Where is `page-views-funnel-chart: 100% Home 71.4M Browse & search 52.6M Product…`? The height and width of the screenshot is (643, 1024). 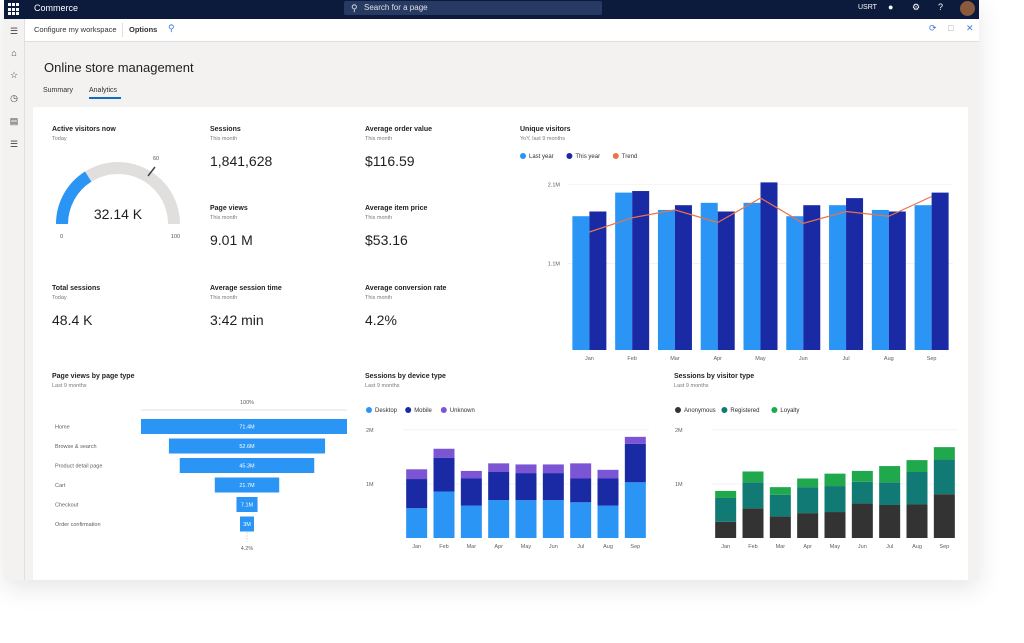 page-views-funnel-chart: 100% Home 71.4M Browse & search 52.6M Product… is located at coordinates (201, 476).